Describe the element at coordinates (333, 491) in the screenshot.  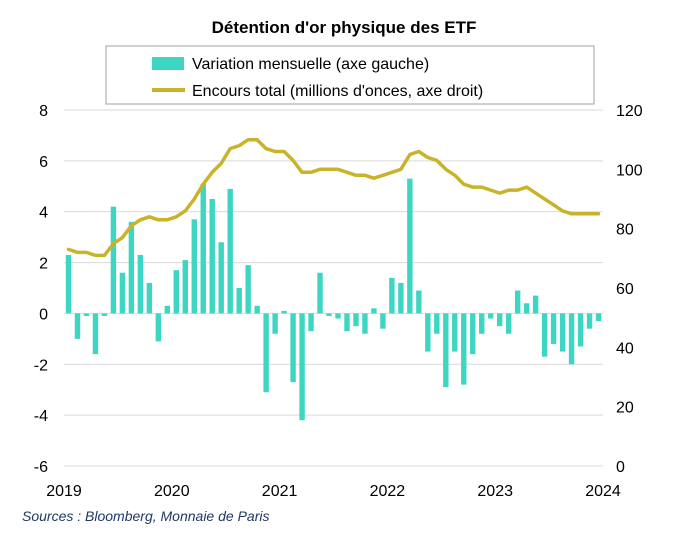
I see `x-axis-ticks: 2019 2020 2021 2022 2023 2024` at that location.